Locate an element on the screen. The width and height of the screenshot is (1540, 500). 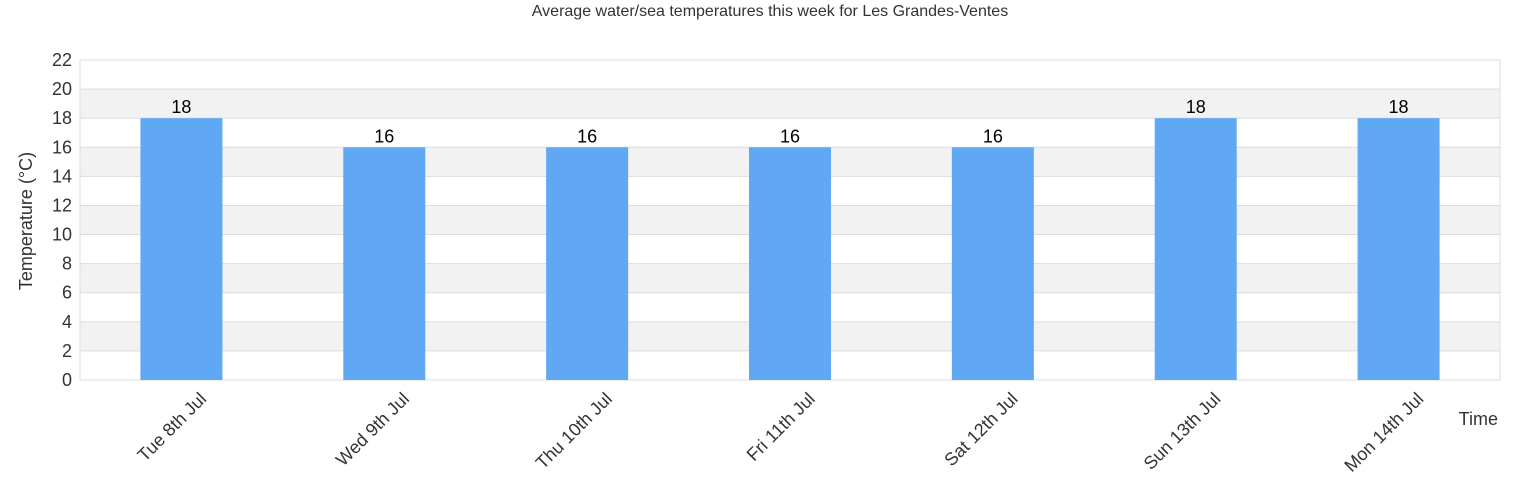
y-tick-label: 18 is located at coordinates (62, 118).